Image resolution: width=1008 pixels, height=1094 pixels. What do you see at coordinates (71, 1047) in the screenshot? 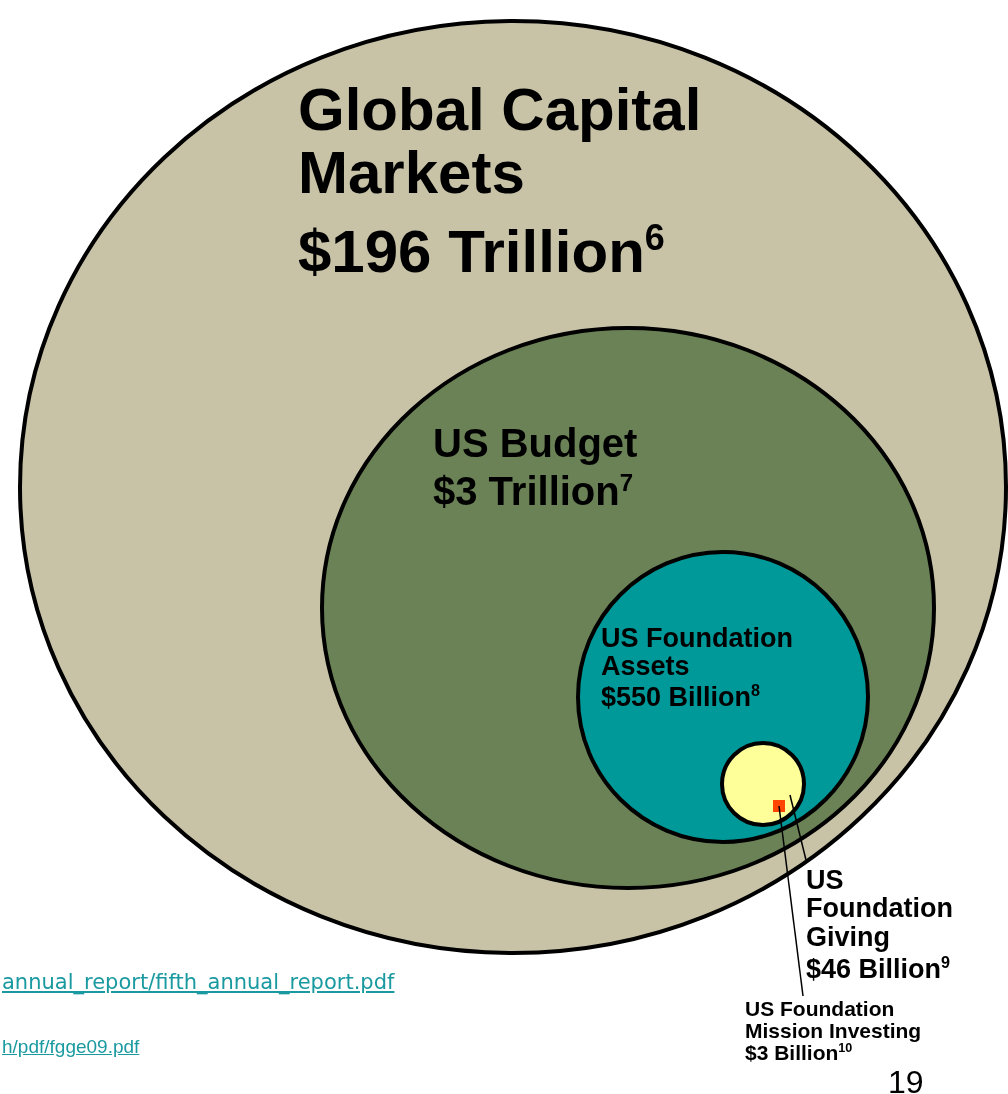
I see `text: h/pdf/fgge09.pdf` at bounding box center [71, 1047].